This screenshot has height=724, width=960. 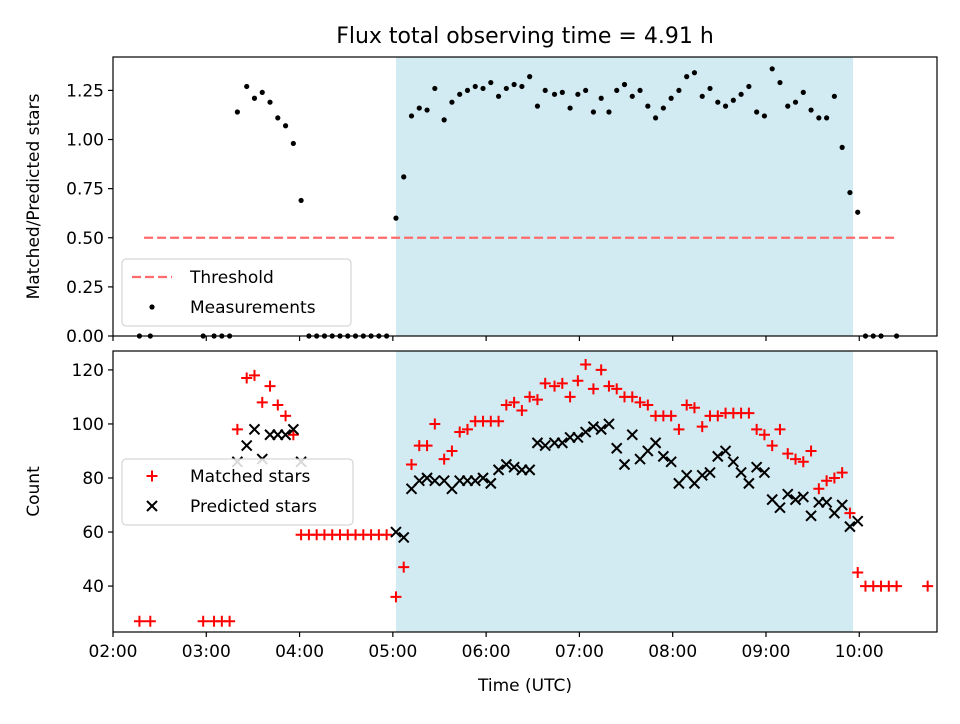 What do you see at coordinates (237, 492) in the screenshot?
I see `legend-box` at bounding box center [237, 492].